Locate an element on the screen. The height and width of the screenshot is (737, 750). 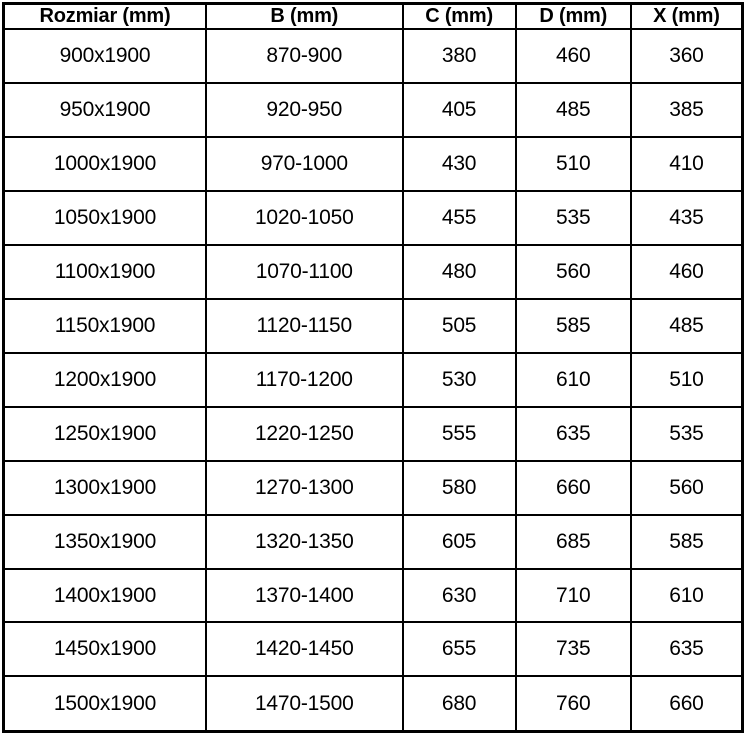
cell-d: 535 is located at coordinates (573, 217).